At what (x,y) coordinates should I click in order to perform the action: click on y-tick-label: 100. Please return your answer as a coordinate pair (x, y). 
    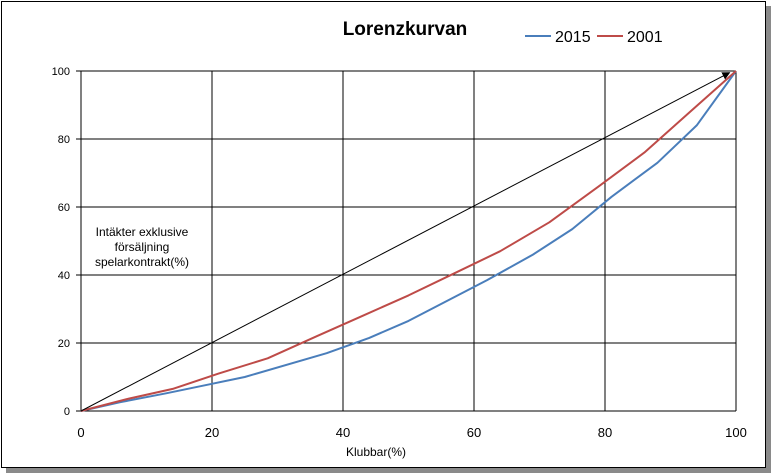
    Looking at the image, I should click on (61, 72).